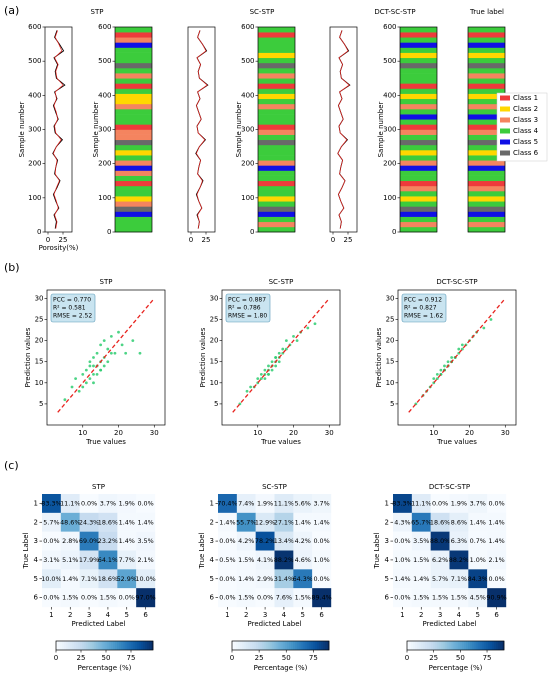  Describe the element at coordinates (248, 308) in the screenshot. I see `stats-box` at that location.